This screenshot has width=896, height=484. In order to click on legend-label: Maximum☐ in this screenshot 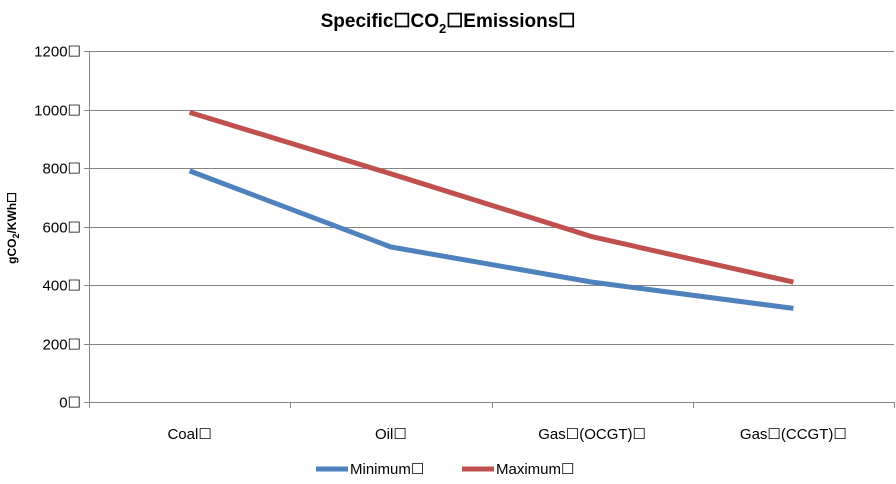, I will do `click(535, 469)`.